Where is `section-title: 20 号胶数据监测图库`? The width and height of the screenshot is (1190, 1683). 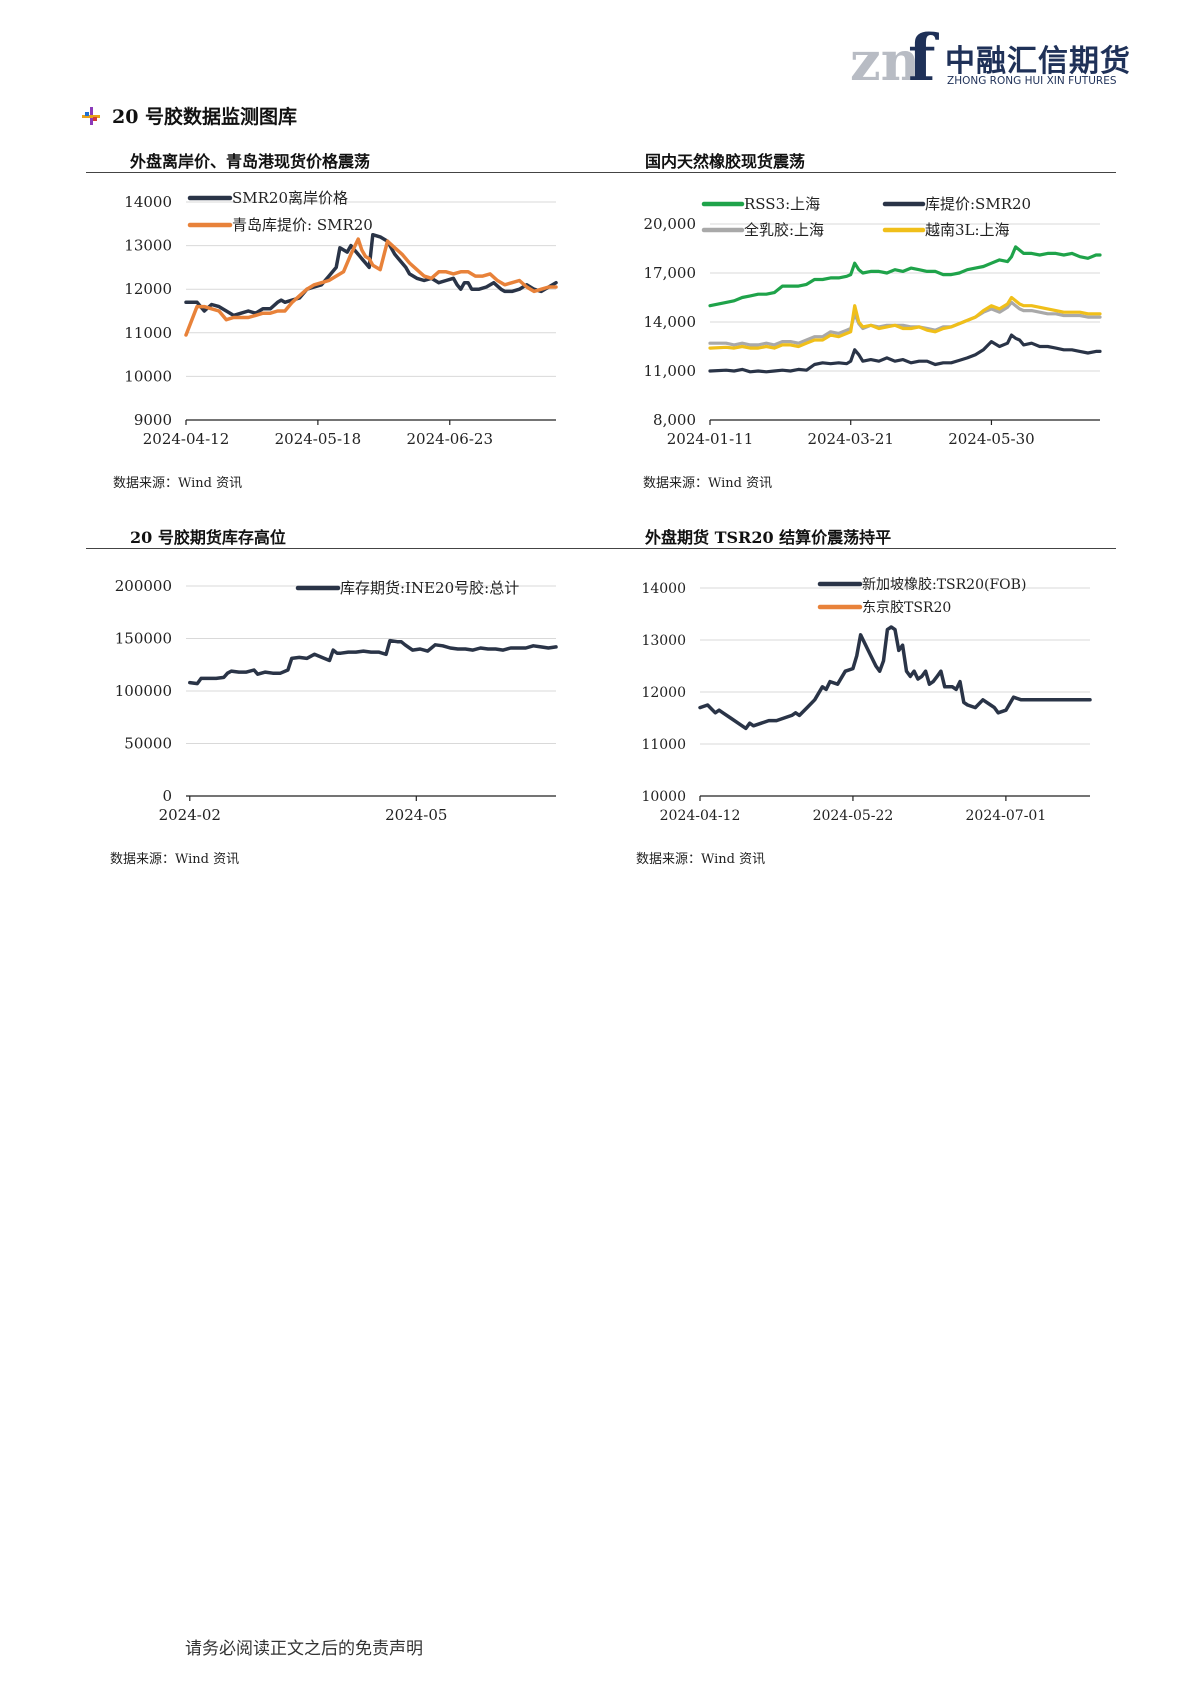 section-title: 20 号胶数据监测图库 is located at coordinates (189, 115).